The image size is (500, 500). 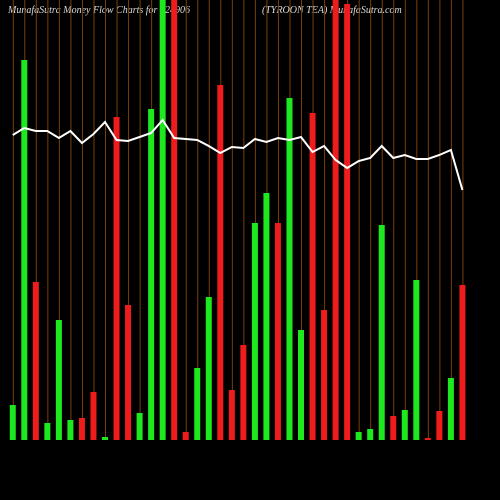 What do you see at coordinates (238, 154) in the screenshot?
I see `money-flow-line` at bounding box center [238, 154].